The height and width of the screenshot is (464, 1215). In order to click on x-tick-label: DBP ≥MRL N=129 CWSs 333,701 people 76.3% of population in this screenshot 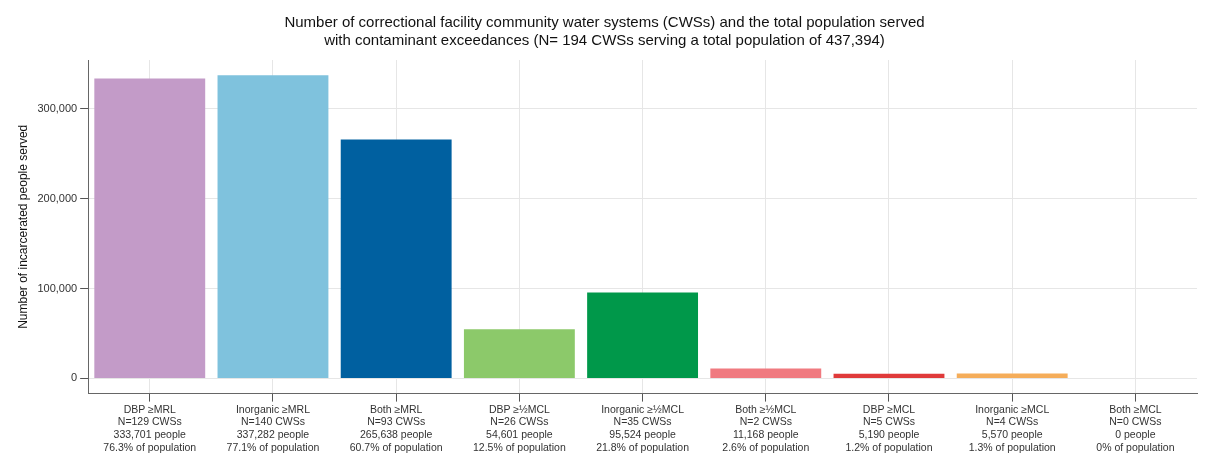, I will do `click(150, 427)`.